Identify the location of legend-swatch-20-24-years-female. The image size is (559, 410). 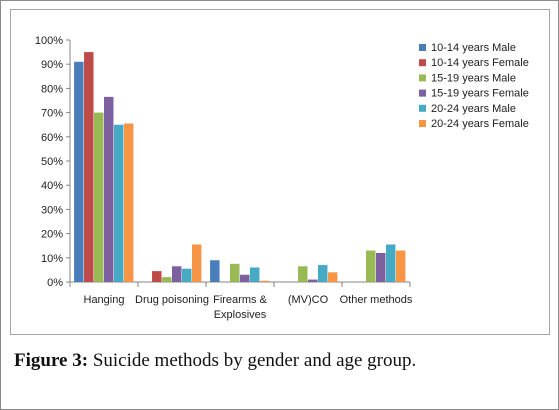
(422, 123).